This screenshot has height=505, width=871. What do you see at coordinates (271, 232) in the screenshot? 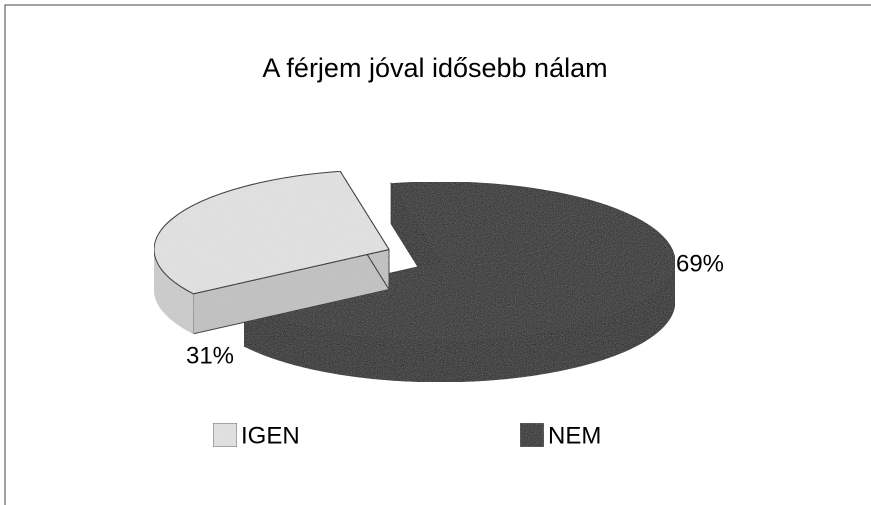
I see `slice-top` at bounding box center [271, 232].